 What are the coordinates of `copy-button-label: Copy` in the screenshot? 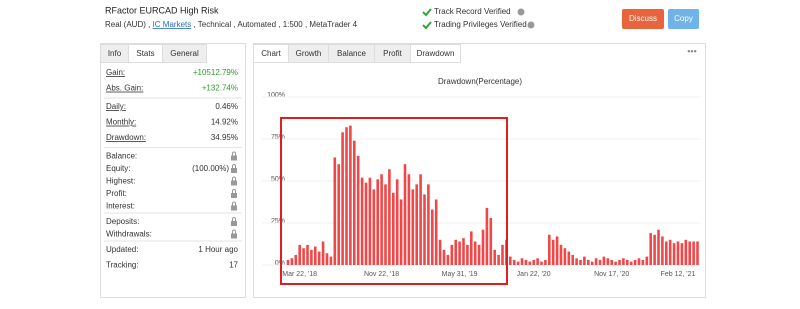 It's located at (683, 18).